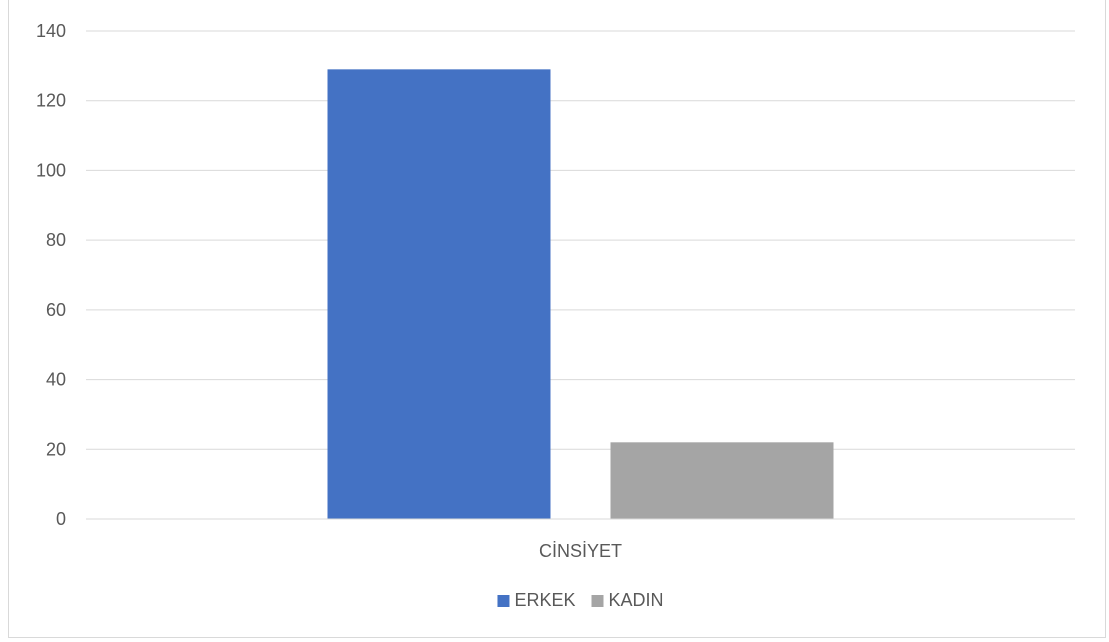 The width and height of the screenshot is (1109, 642). I want to click on y-tick-label: 20, so click(56, 449).